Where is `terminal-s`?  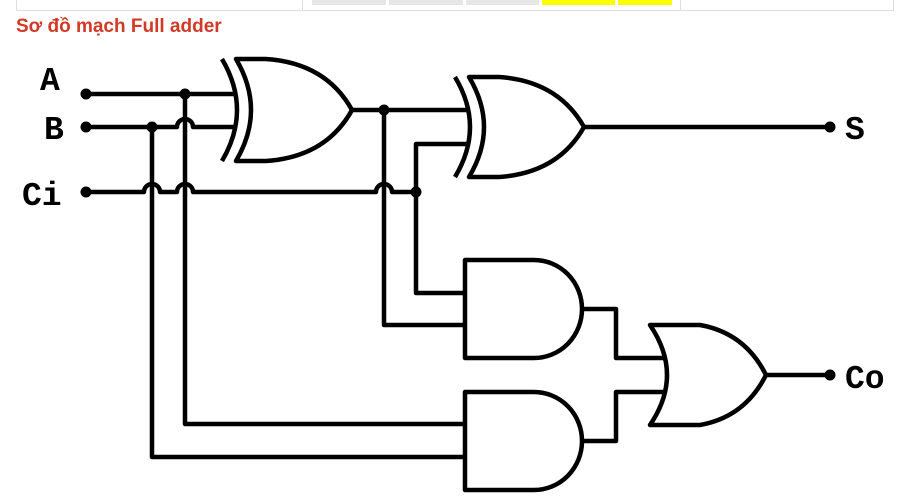 terminal-s is located at coordinates (830, 127).